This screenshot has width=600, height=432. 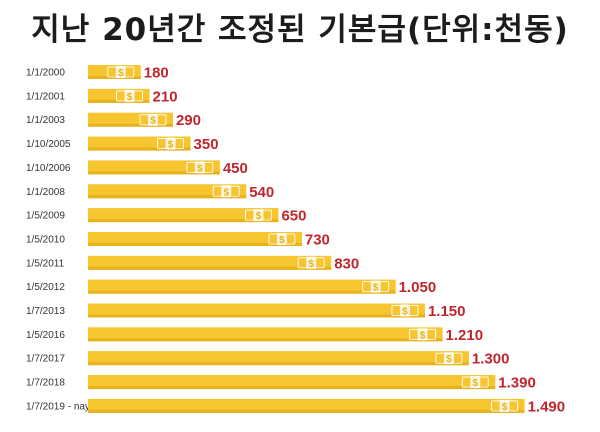 I want to click on value-label: 1.050, so click(x=418, y=287).